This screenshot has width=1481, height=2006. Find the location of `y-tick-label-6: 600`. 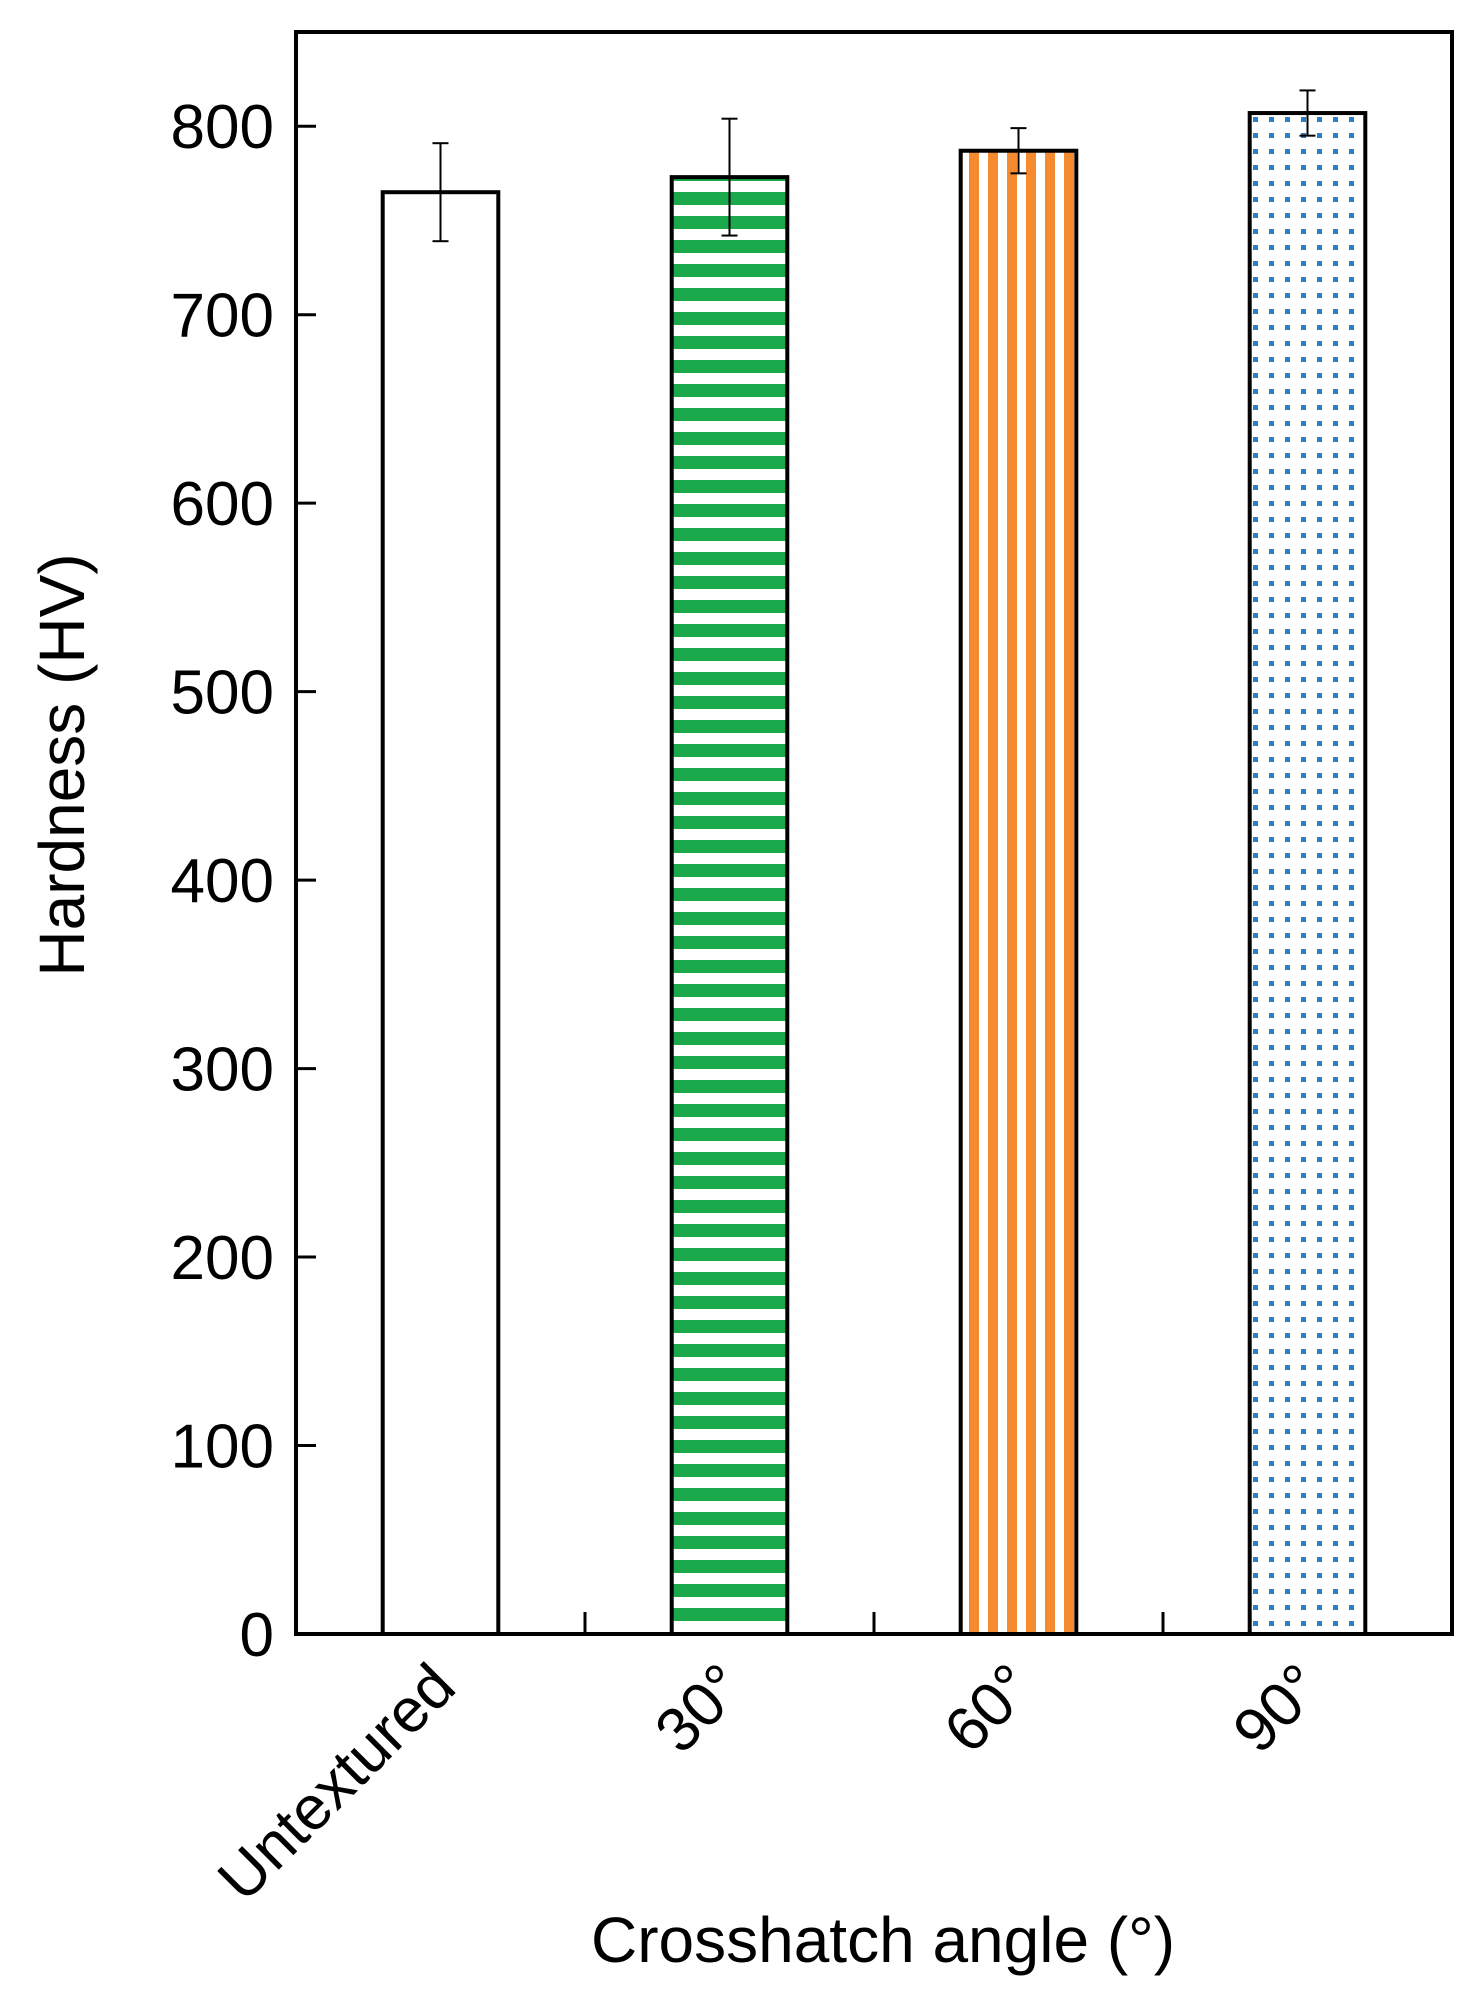

y-tick-label-6: 600 is located at coordinates (222, 504).